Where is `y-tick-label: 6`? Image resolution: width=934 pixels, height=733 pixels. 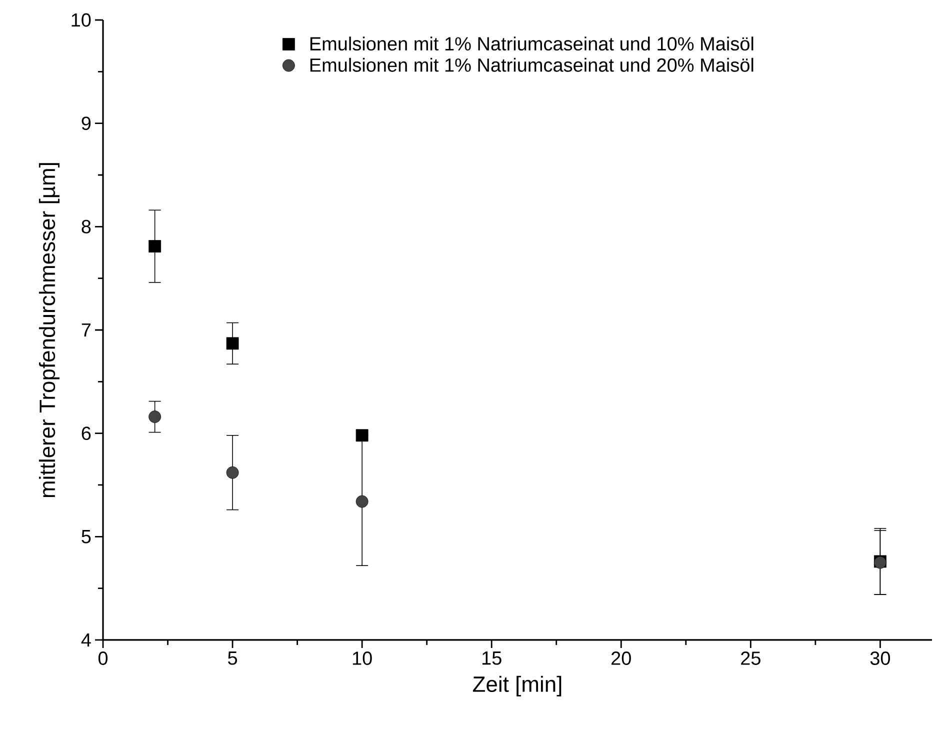 y-tick-label: 6 is located at coordinates (86, 433).